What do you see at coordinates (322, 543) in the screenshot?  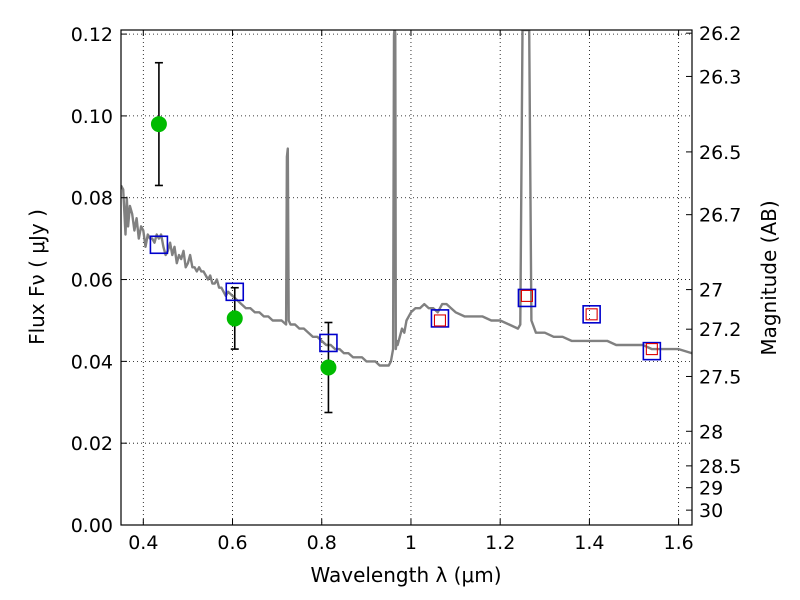 I see `x-tick-label: 0.8` at bounding box center [322, 543].